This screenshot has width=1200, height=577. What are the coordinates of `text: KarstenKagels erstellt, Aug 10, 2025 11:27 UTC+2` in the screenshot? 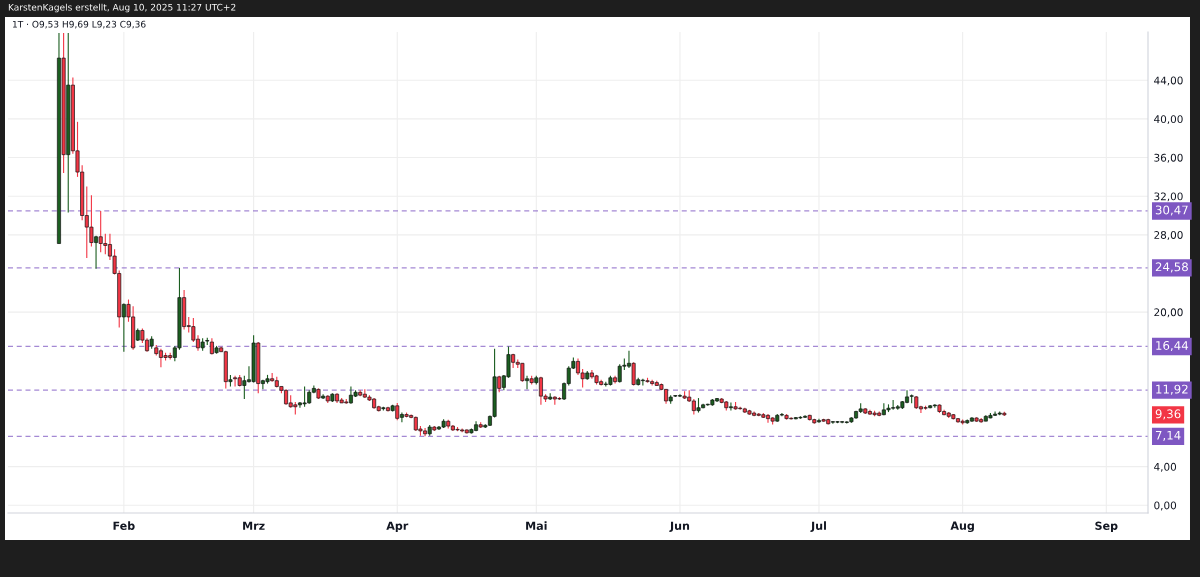 It's located at (122, 8).